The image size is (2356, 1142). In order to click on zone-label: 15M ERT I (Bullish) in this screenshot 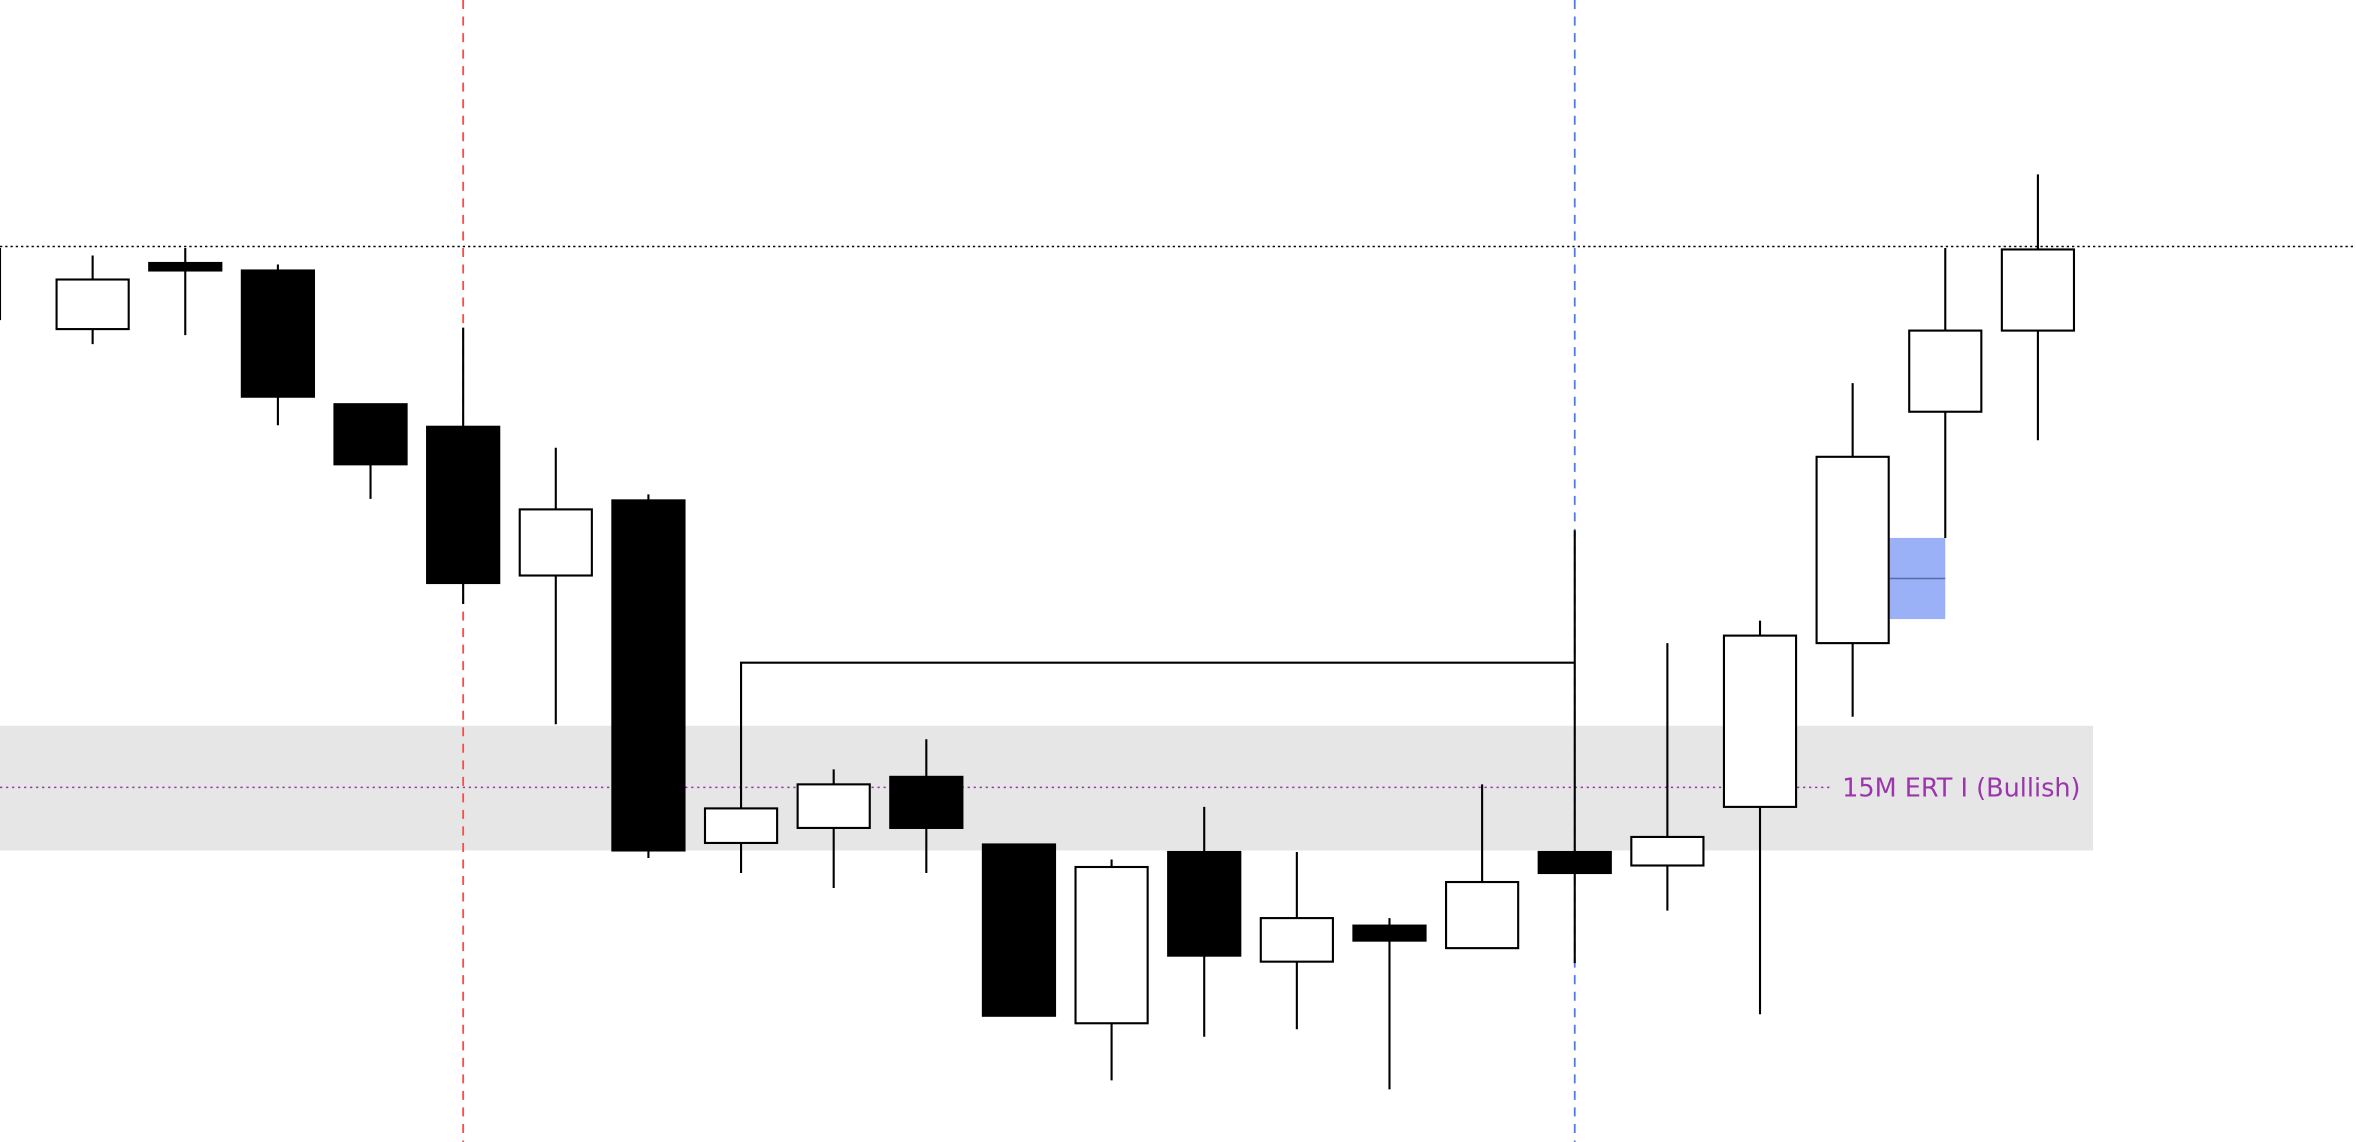, I will do `click(1961, 788)`.